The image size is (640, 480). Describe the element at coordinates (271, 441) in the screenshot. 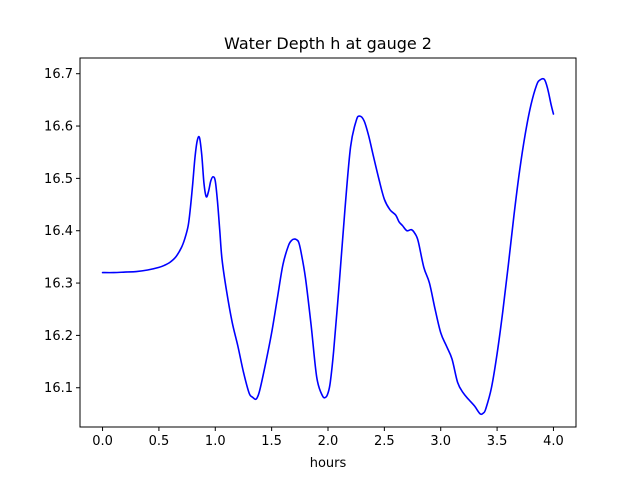

I see `x-tick-label: 1.5` at that location.